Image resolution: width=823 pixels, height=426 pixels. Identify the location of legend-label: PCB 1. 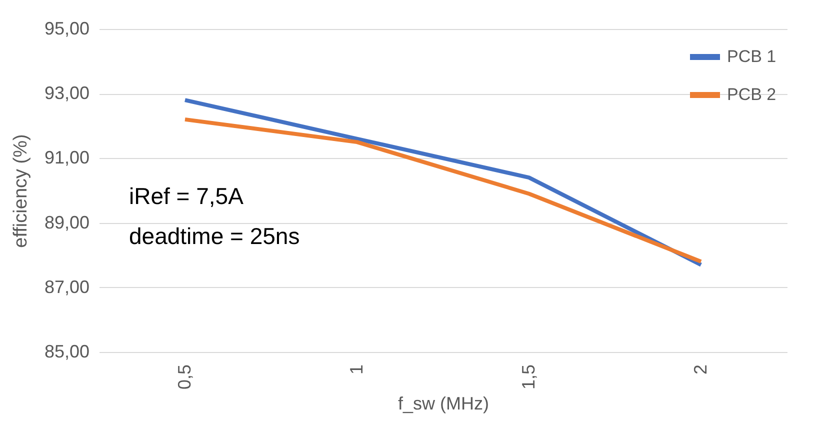
(751, 56).